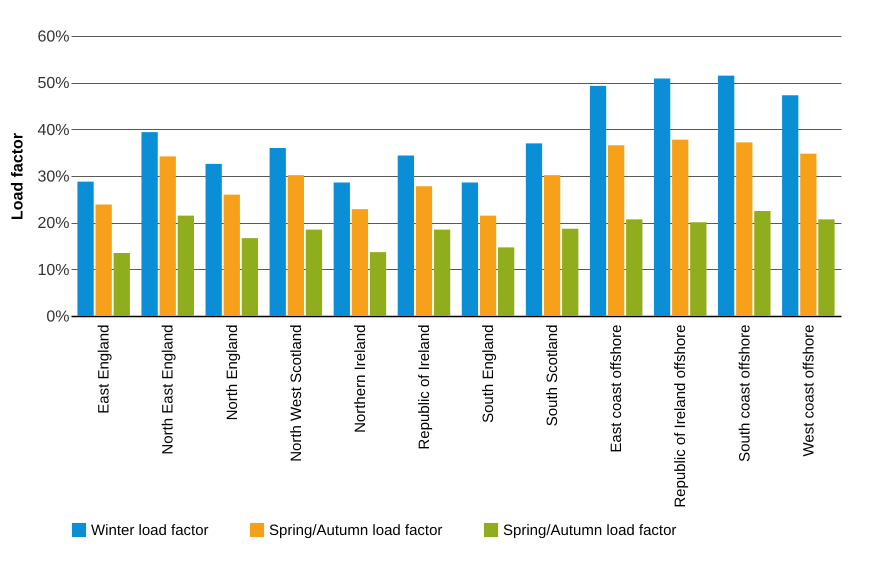 The image size is (881, 571). I want to click on x-tick-label: South coast offshore, so click(745, 393).